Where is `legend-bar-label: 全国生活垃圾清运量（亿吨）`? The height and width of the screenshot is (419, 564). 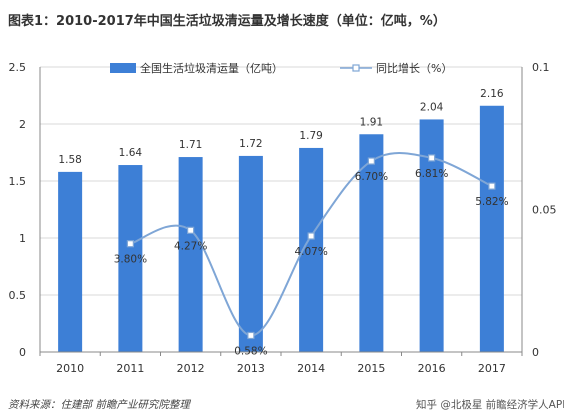 legend-bar-label: 全国生活垃圾清运量（亿吨） is located at coordinates (211, 68).